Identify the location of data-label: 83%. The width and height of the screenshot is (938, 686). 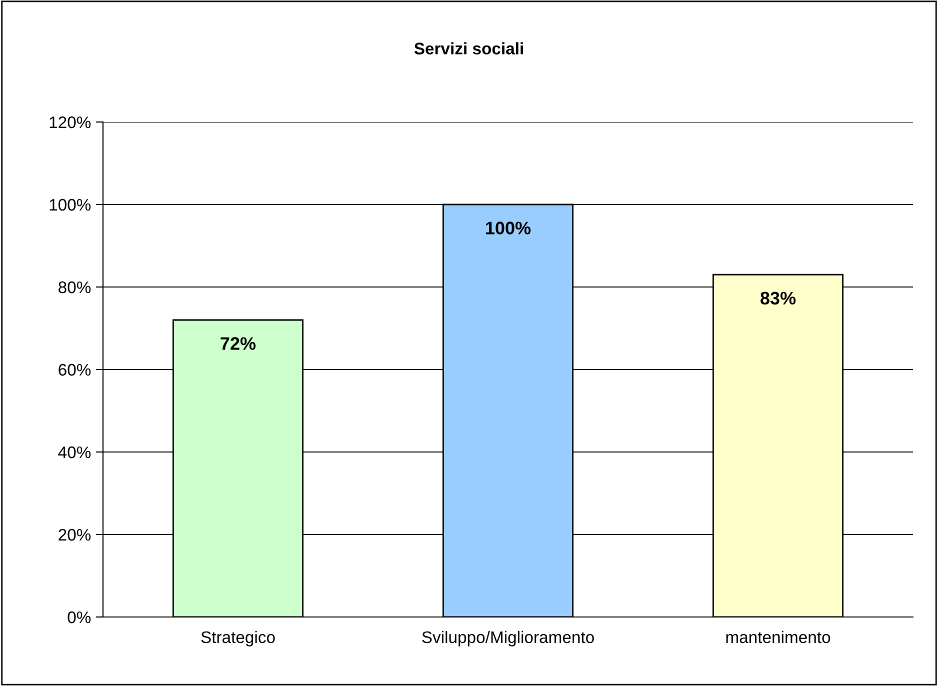
(778, 298).